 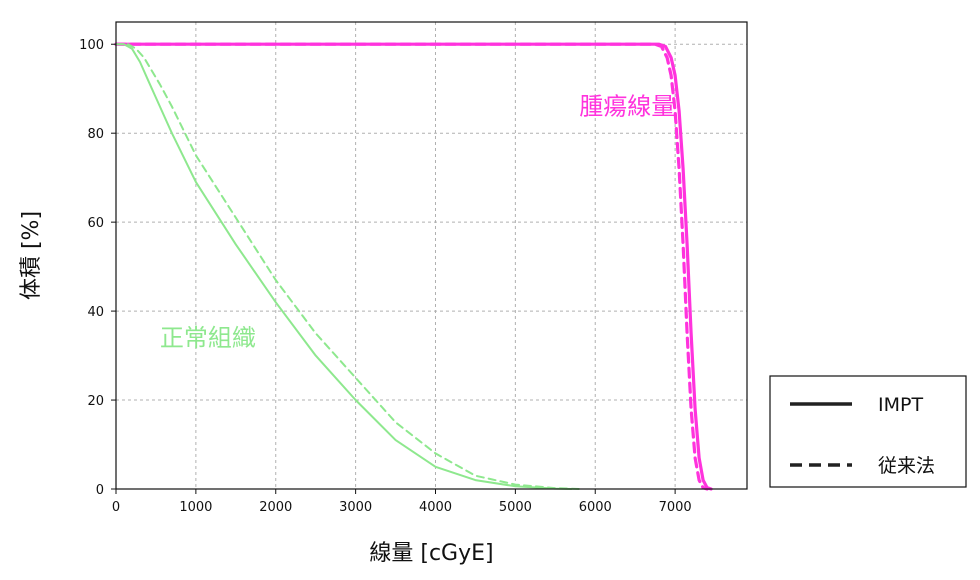 I want to click on x-tick-label: 5000, so click(x=515, y=507).